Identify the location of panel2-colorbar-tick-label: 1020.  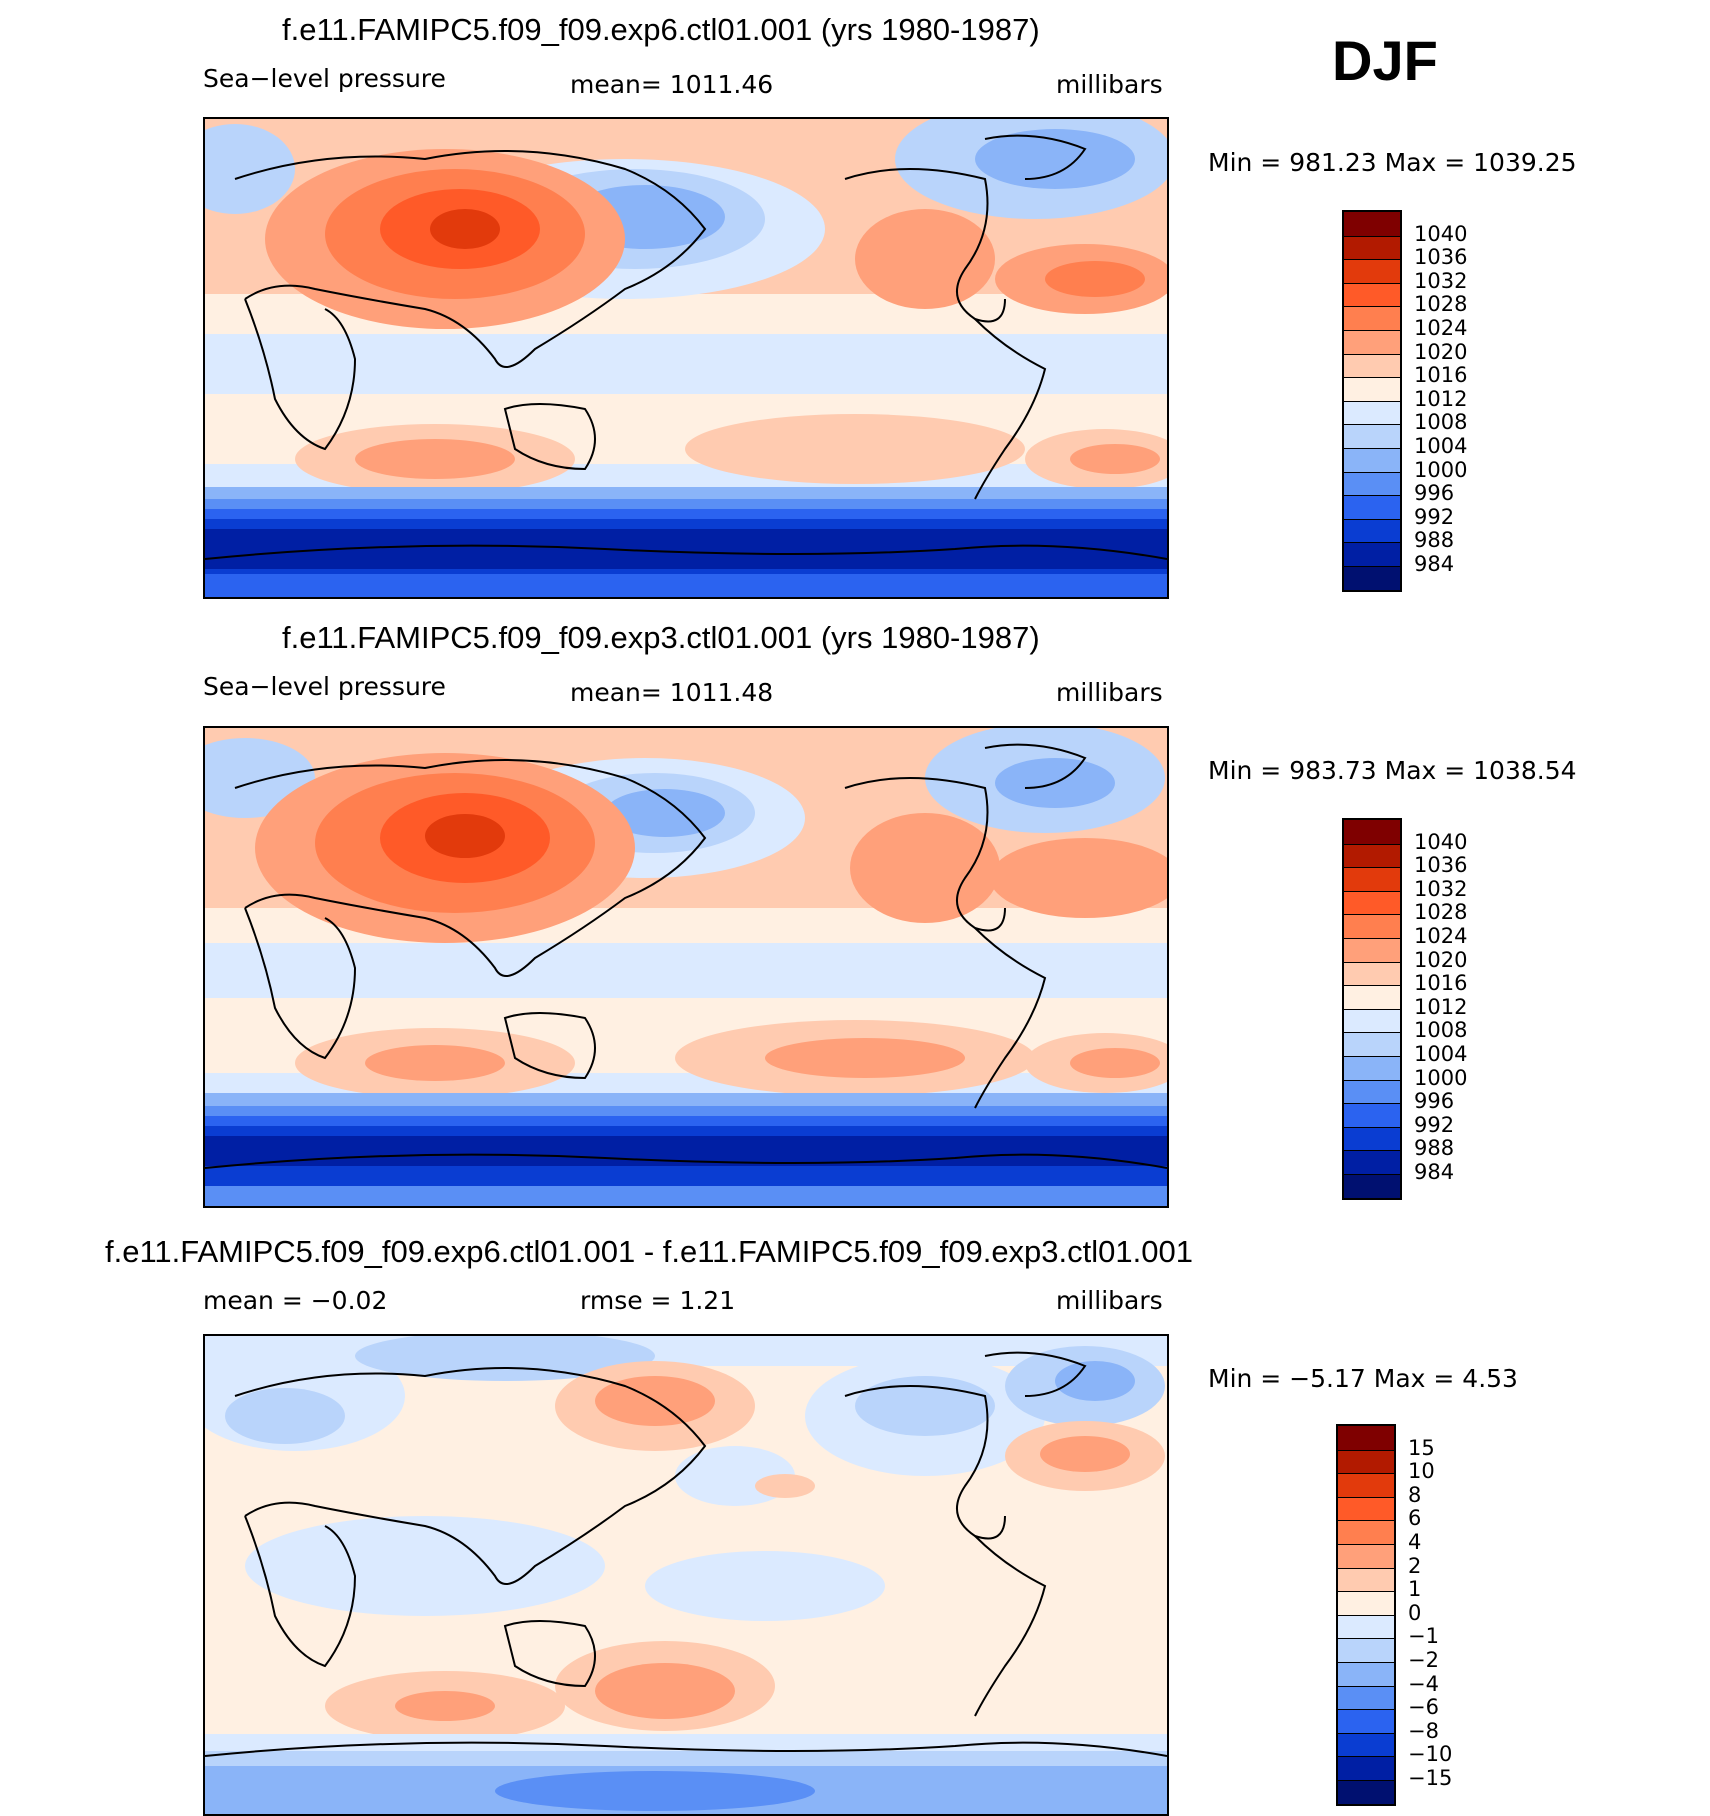
(1441, 959).